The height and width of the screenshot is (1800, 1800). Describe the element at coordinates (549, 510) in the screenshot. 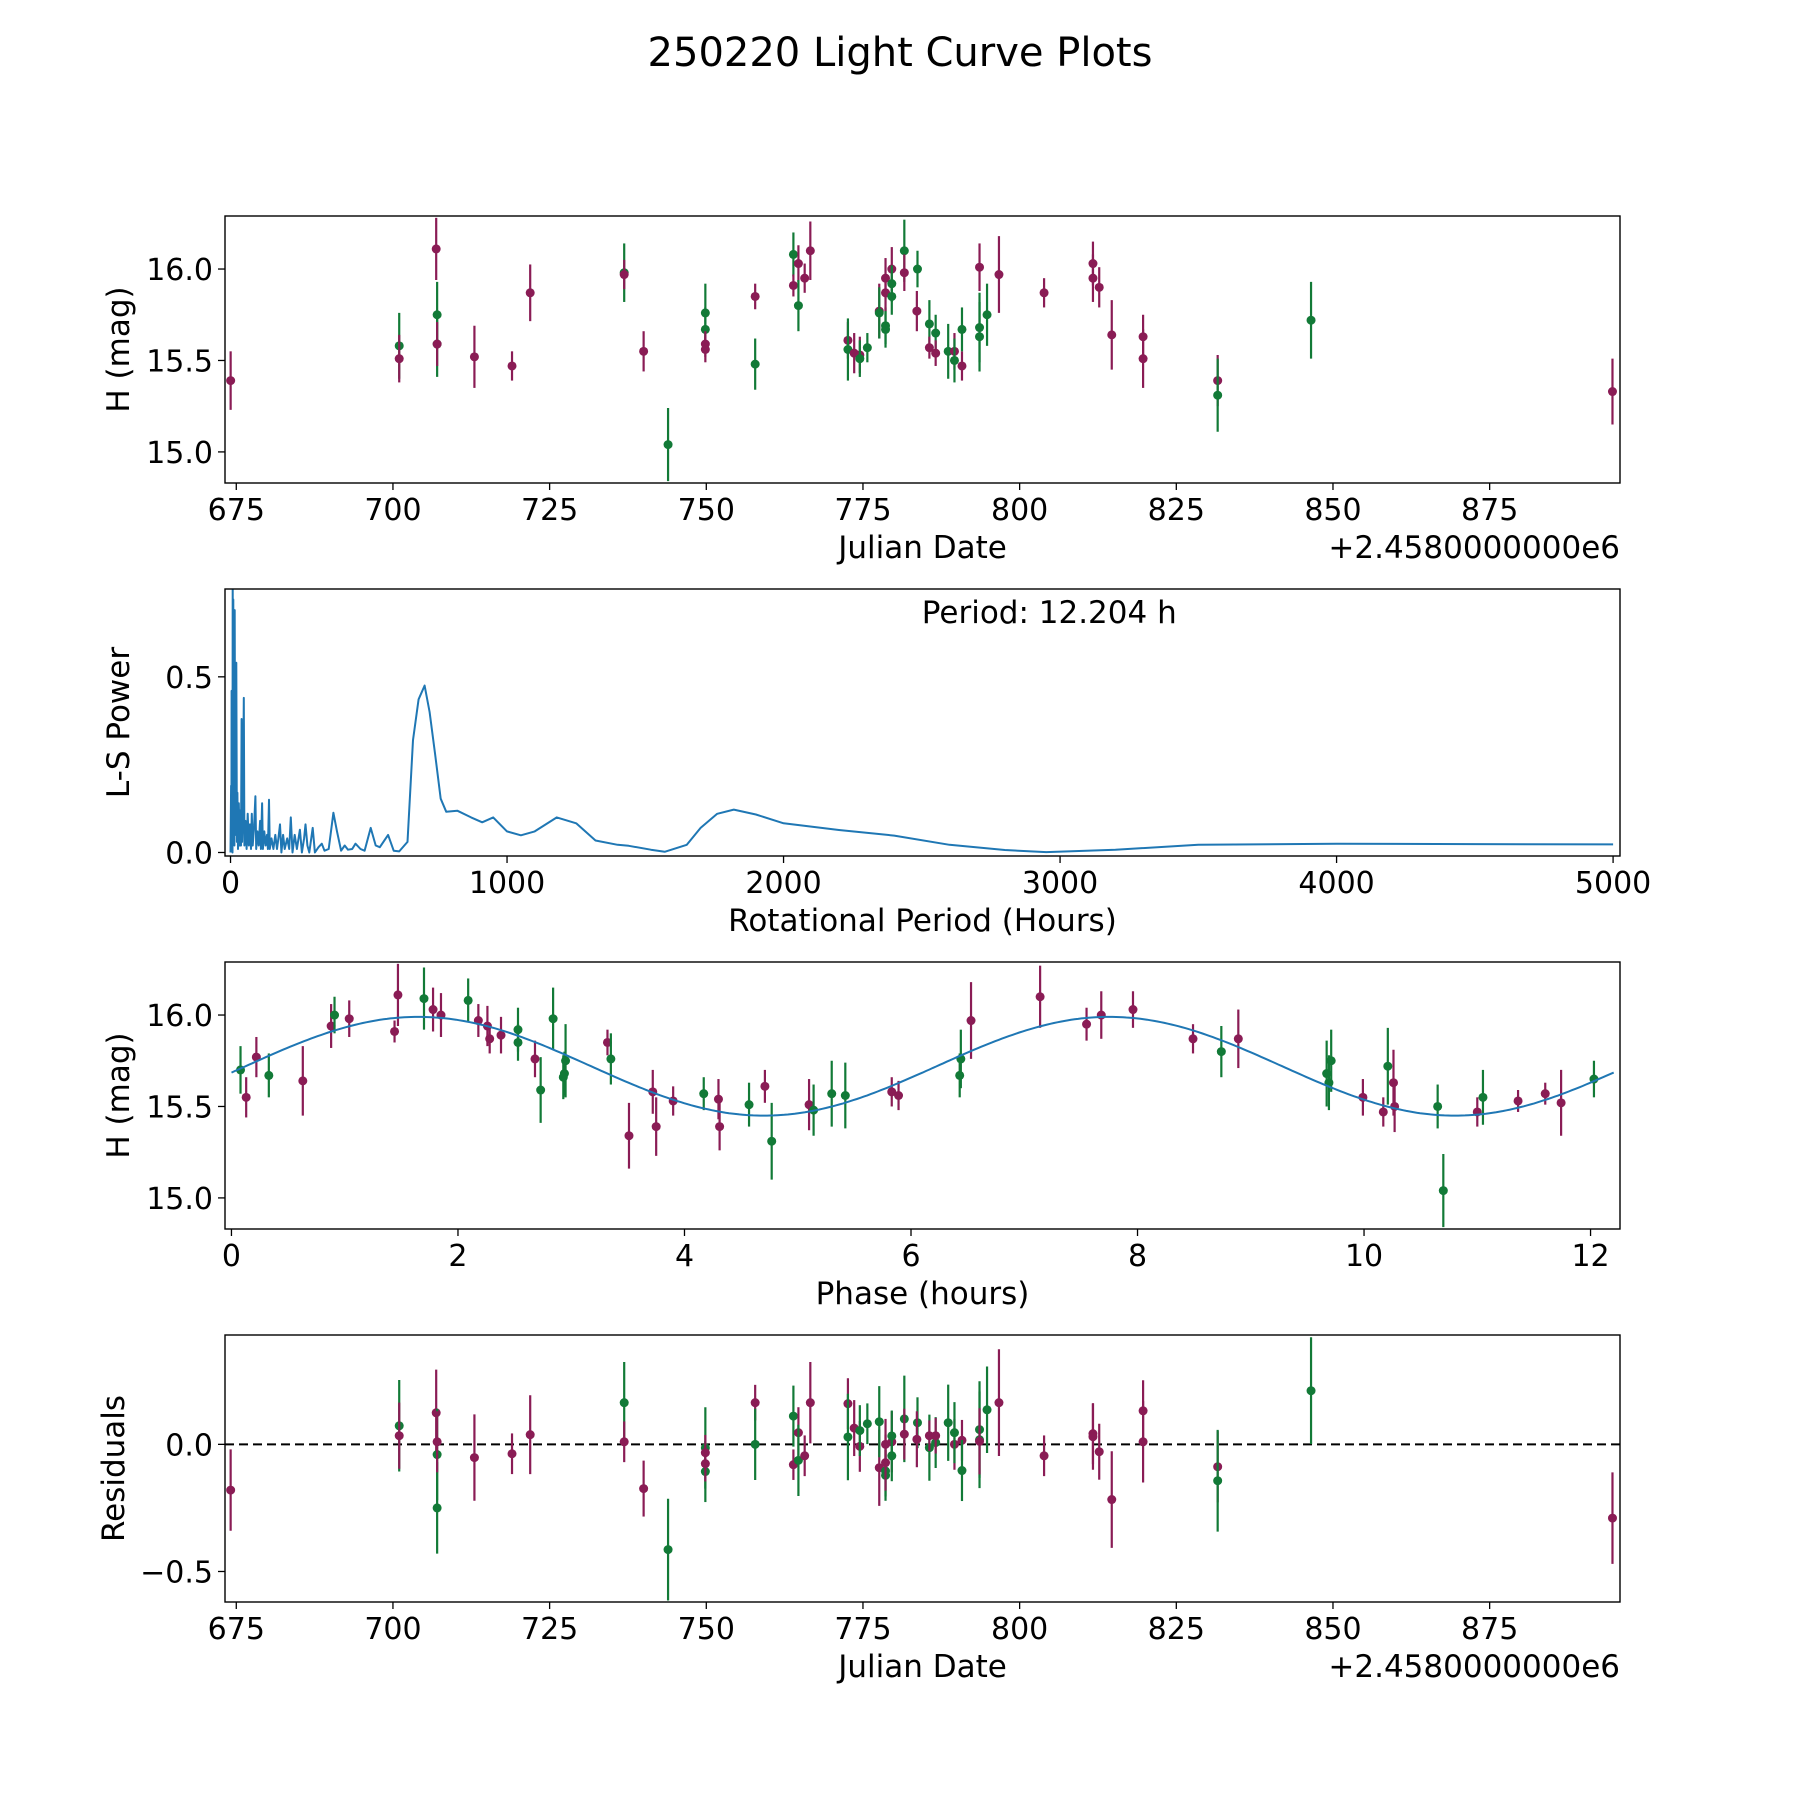

I see `x-tick-label: 725` at that location.